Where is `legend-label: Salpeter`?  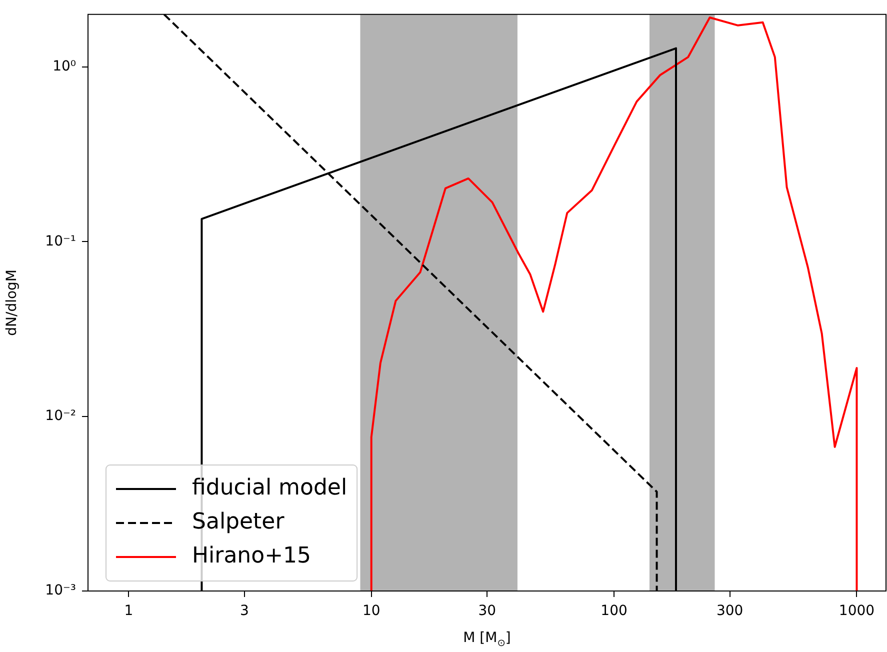
legend-label: Salpeter is located at coordinates (239, 522).